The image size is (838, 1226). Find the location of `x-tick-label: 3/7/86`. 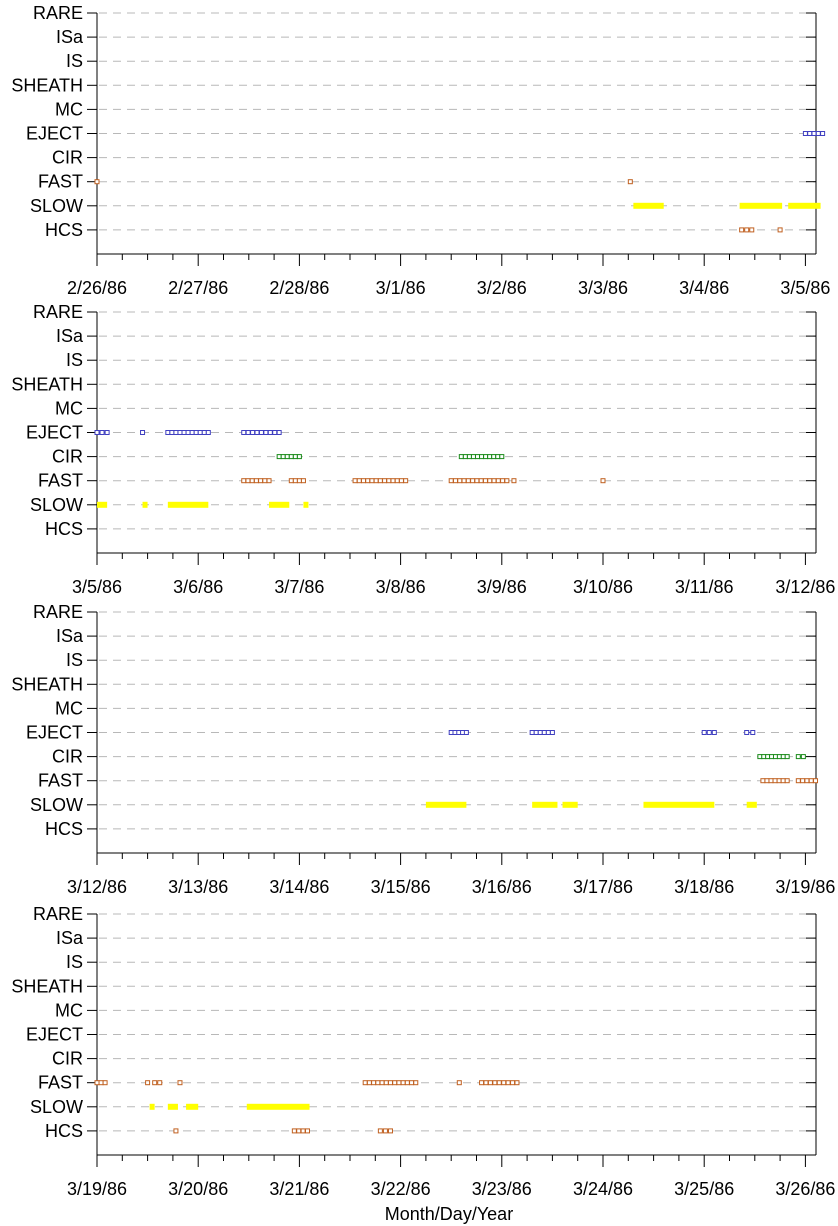

x-tick-label: 3/7/86 is located at coordinates (299, 587).